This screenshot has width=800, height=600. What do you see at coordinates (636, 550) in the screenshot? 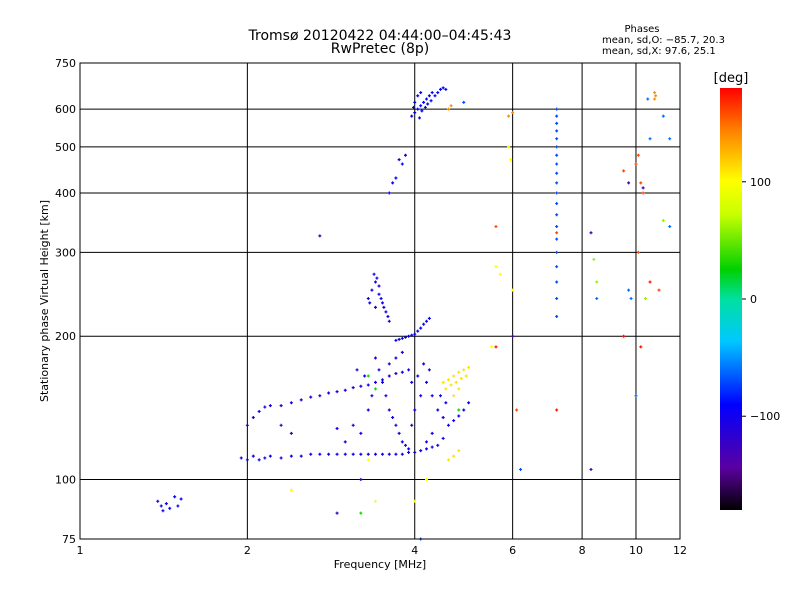
I see `x-tick-label: 10` at bounding box center [636, 550].